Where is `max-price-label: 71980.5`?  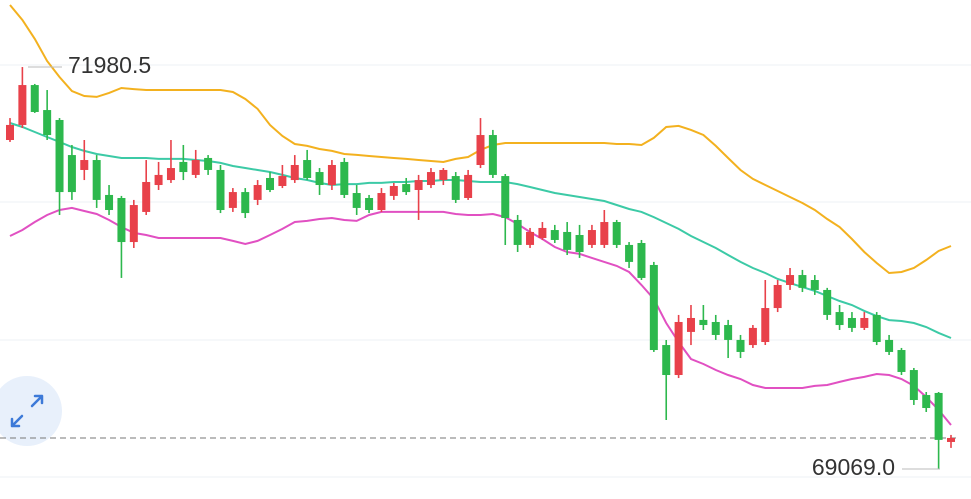
max-price-label: 71980.5 is located at coordinates (109, 65).